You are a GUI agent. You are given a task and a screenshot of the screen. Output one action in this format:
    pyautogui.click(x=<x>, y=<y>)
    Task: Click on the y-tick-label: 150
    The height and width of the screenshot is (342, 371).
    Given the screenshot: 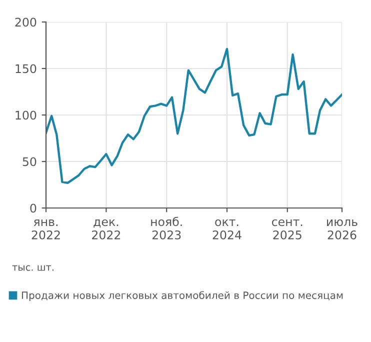 What is the action you would take?
    pyautogui.click(x=26, y=69)
    